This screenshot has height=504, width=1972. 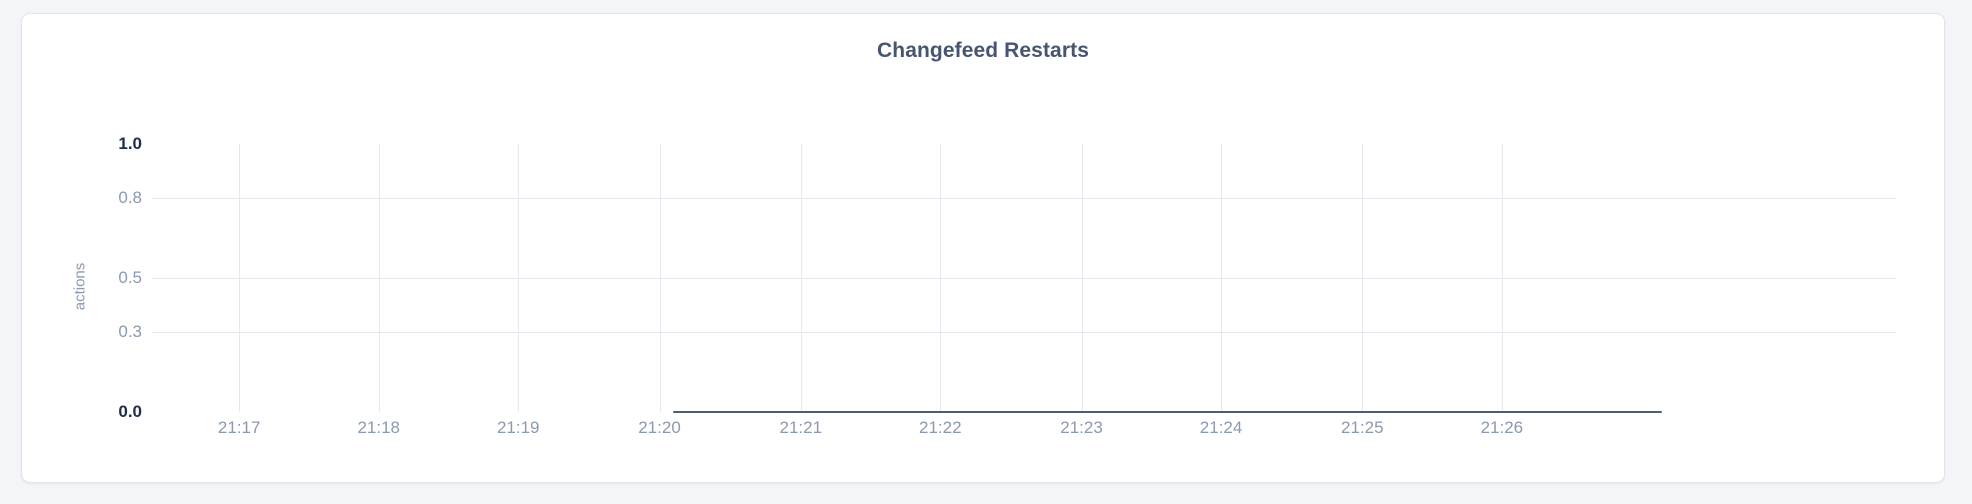 I want to click on y-tick-label: 0.5, so click(x=130, y=277).